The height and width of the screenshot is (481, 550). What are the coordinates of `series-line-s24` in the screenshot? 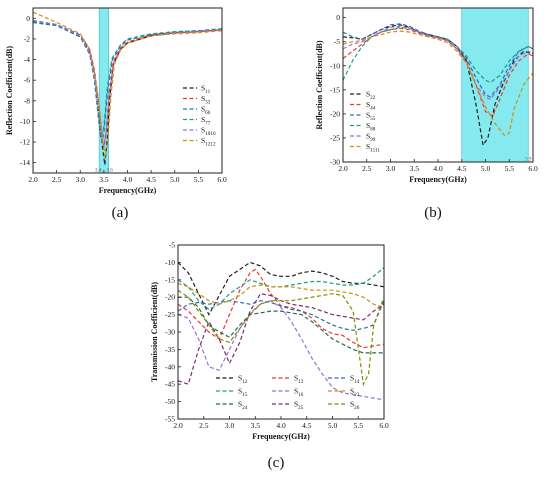 It's located at (281, 325).